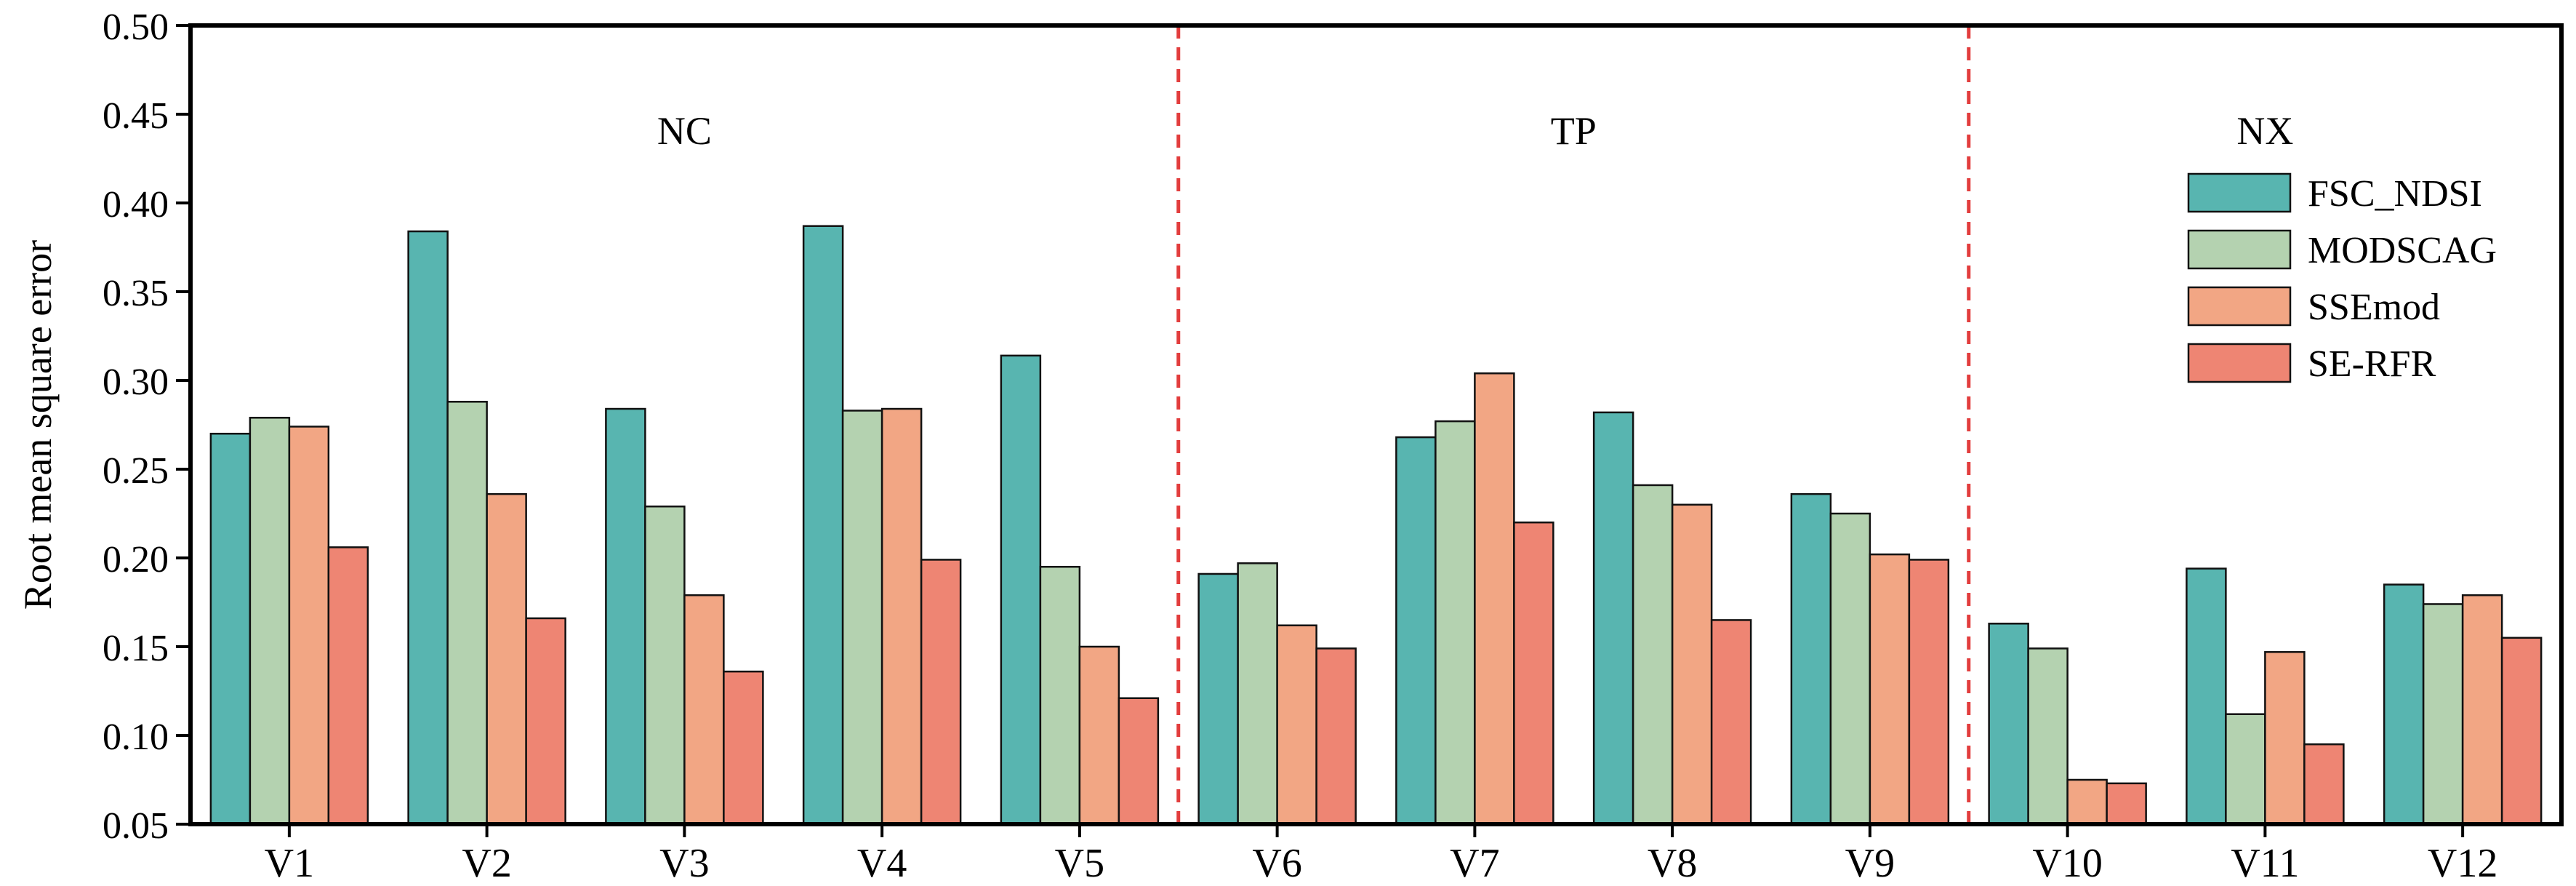 The height and width of the screenshot is (886, 2576). Describe the element at coordinates (704, 710) in the screenshot. I see `bar-ssemod-v3` at that location.